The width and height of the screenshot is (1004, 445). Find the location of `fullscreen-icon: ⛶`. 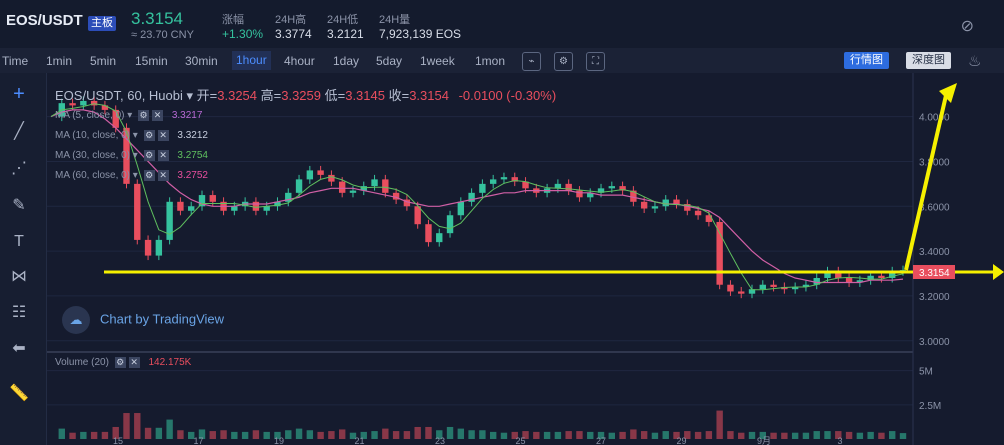

fullscreen-icon: ⛶ is located at coordinates (595, 61).